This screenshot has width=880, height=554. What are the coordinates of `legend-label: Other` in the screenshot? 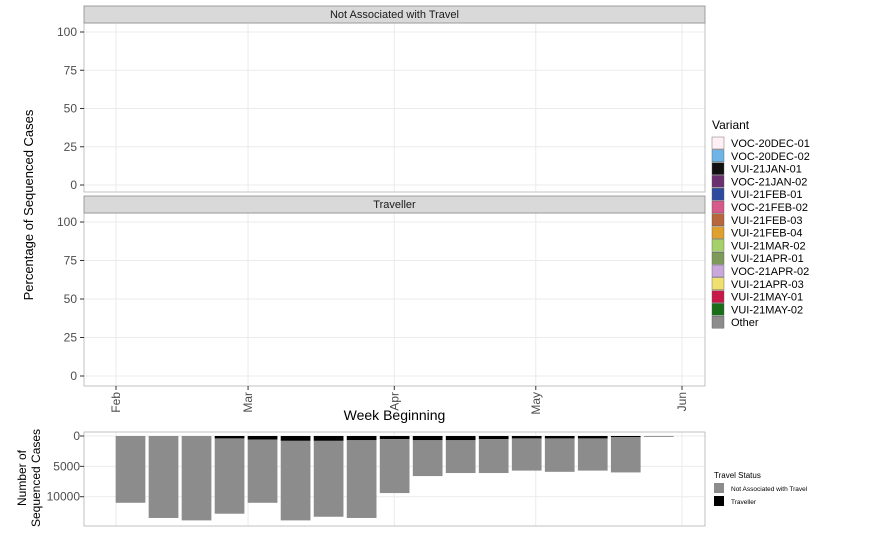 It's located at (745, 323).